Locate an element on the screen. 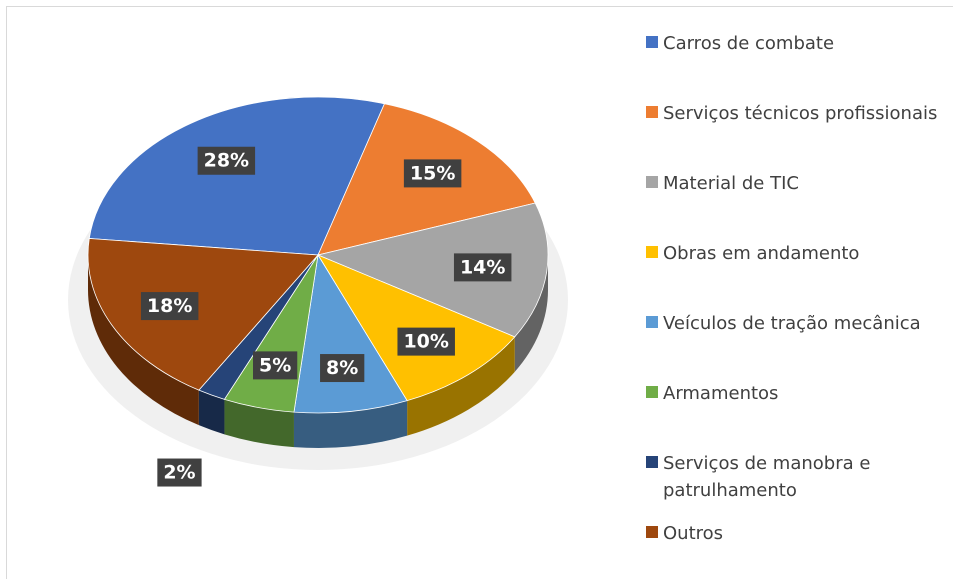 The width and height of the screenshot is (953, 579). data-label: 8% is located at coordinates (342, 368).